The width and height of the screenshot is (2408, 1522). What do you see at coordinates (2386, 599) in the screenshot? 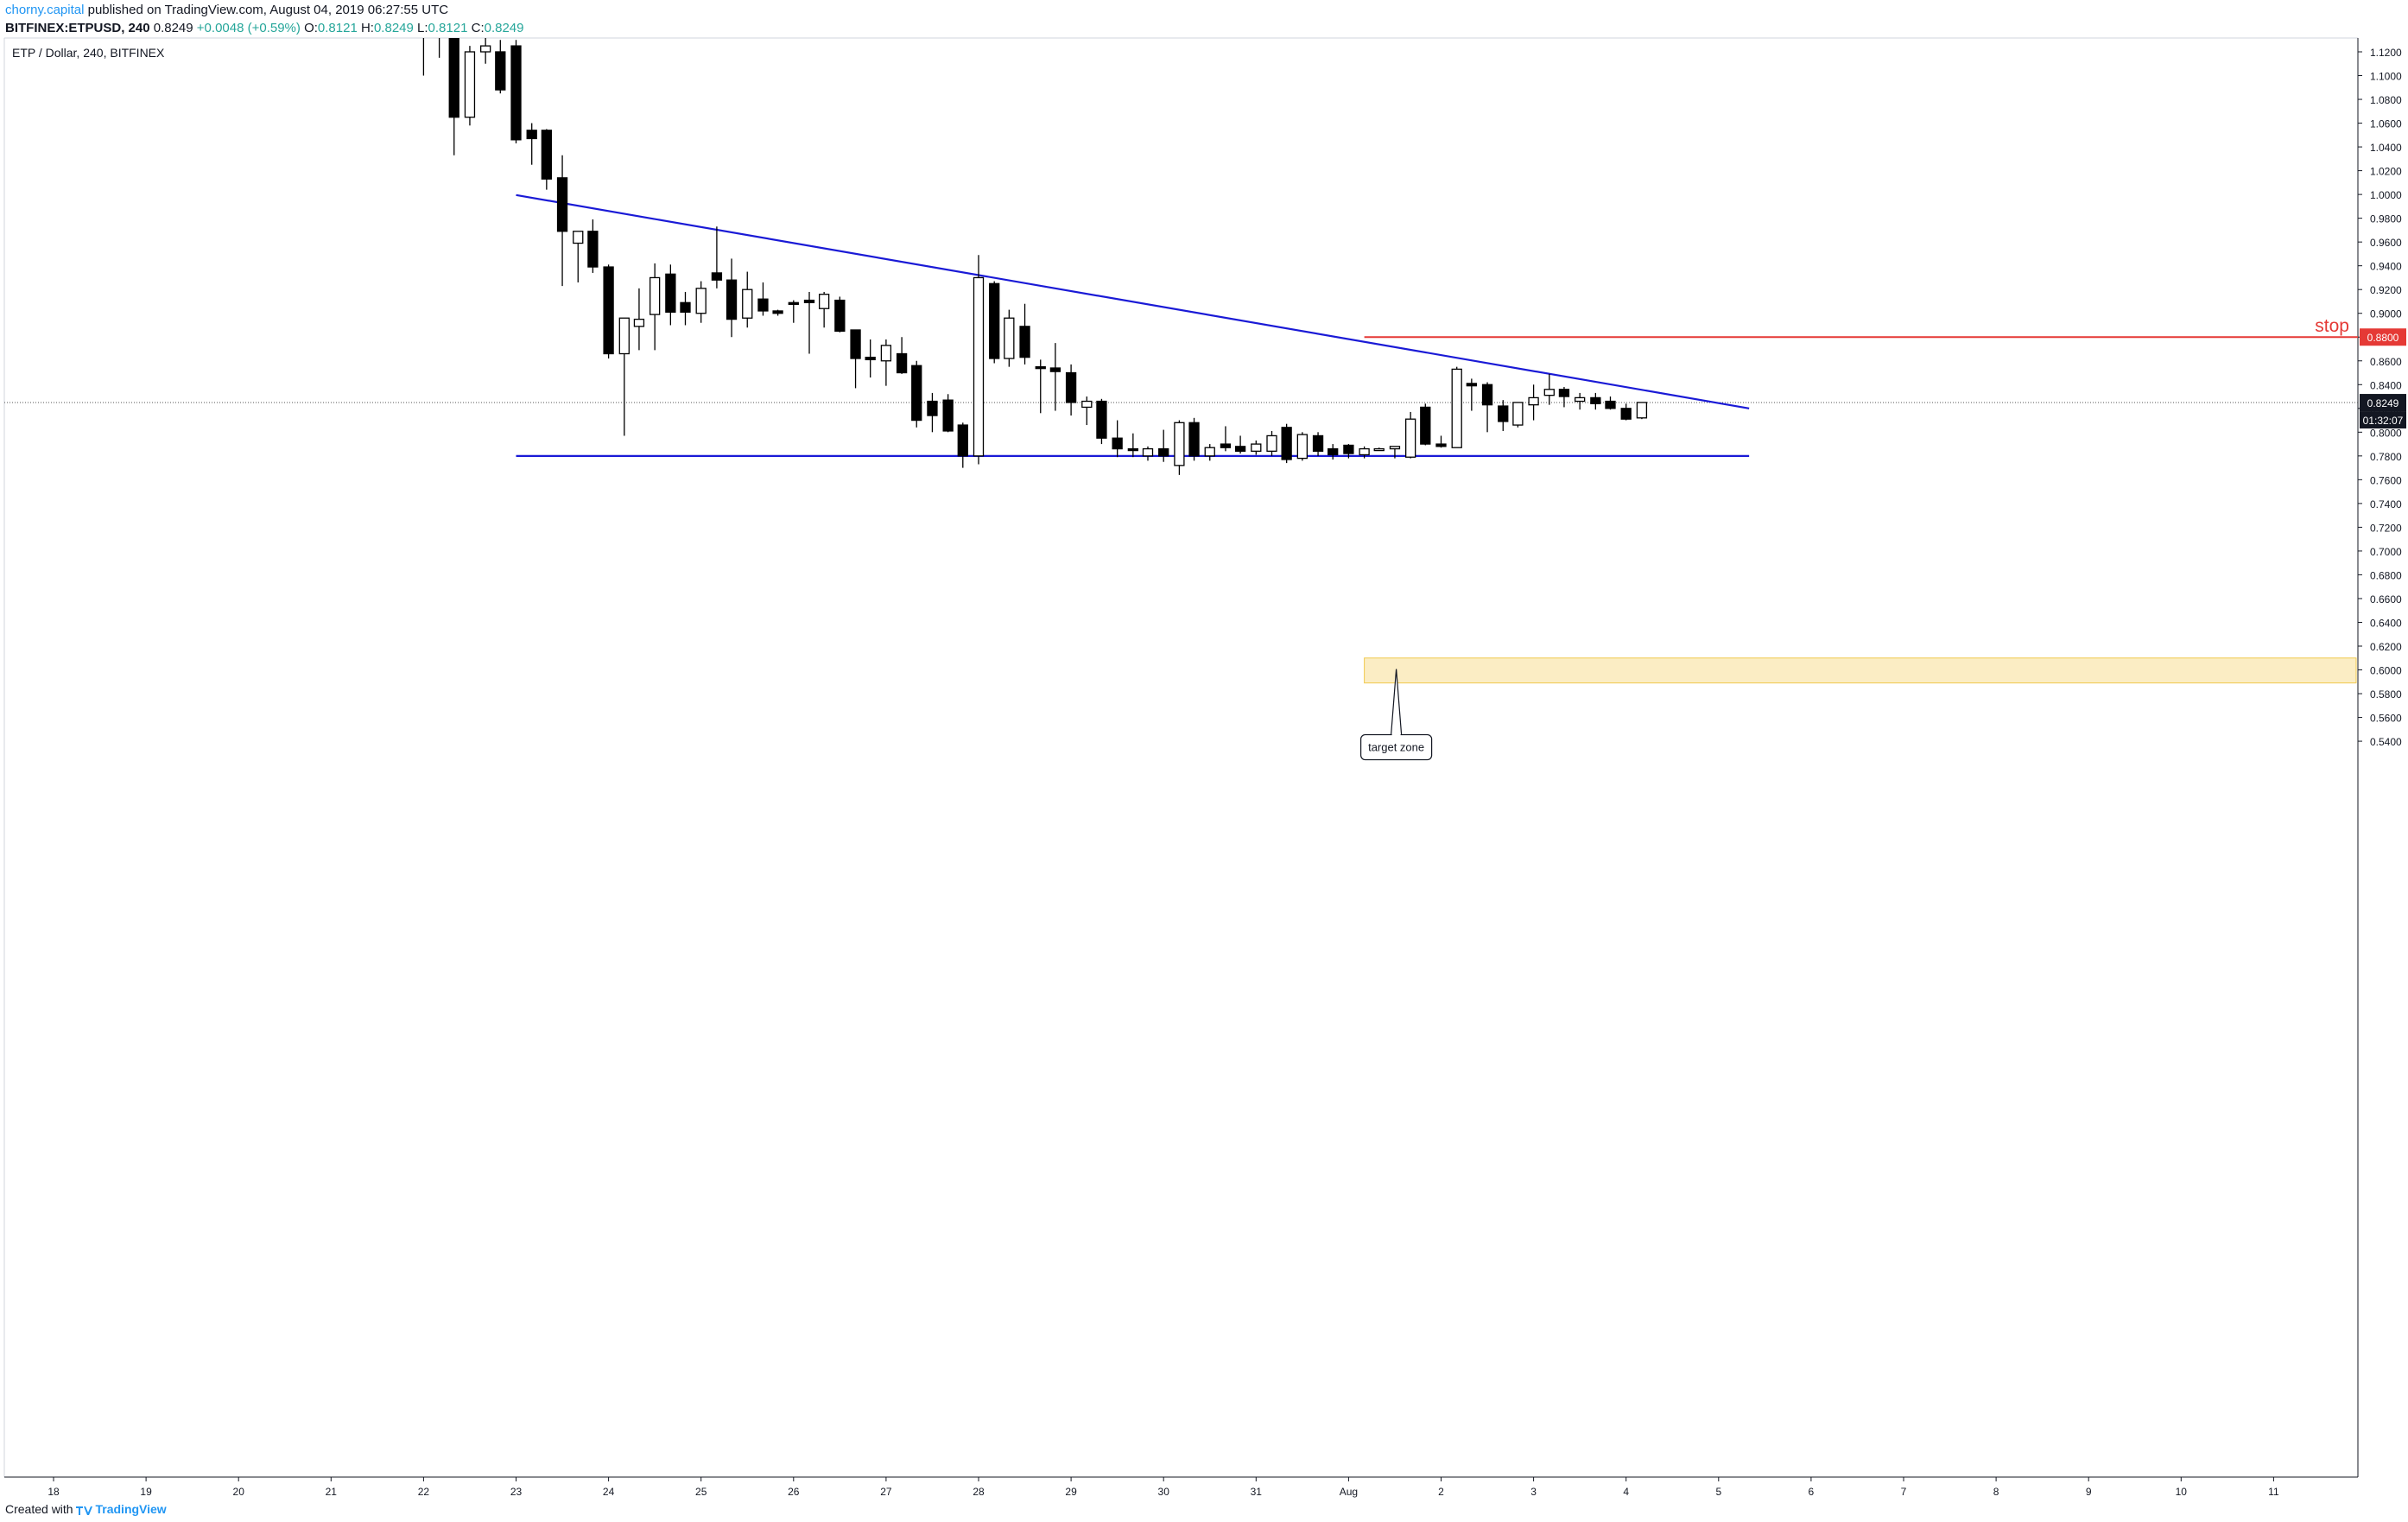
I see `price-tick-label: 0.6600` at bounding box center [2386, 599].